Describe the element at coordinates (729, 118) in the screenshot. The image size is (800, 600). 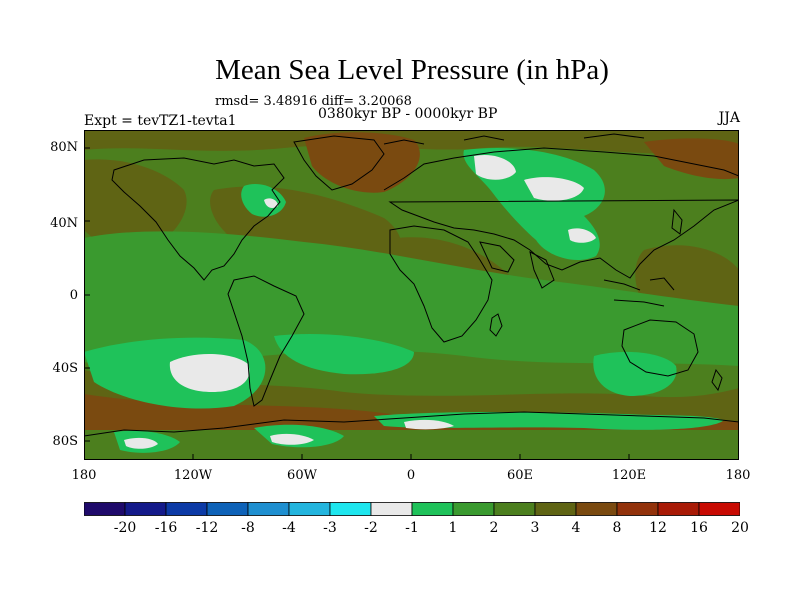
I see `season-label: JJA` at that location.